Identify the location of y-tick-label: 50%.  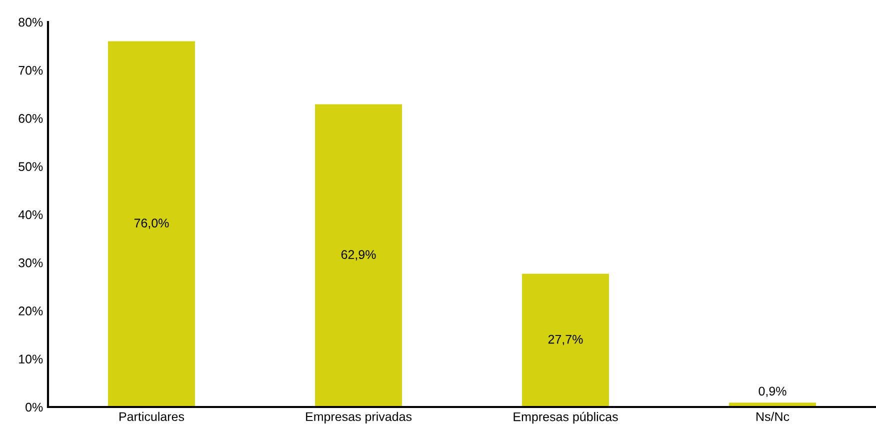
(30, 167).